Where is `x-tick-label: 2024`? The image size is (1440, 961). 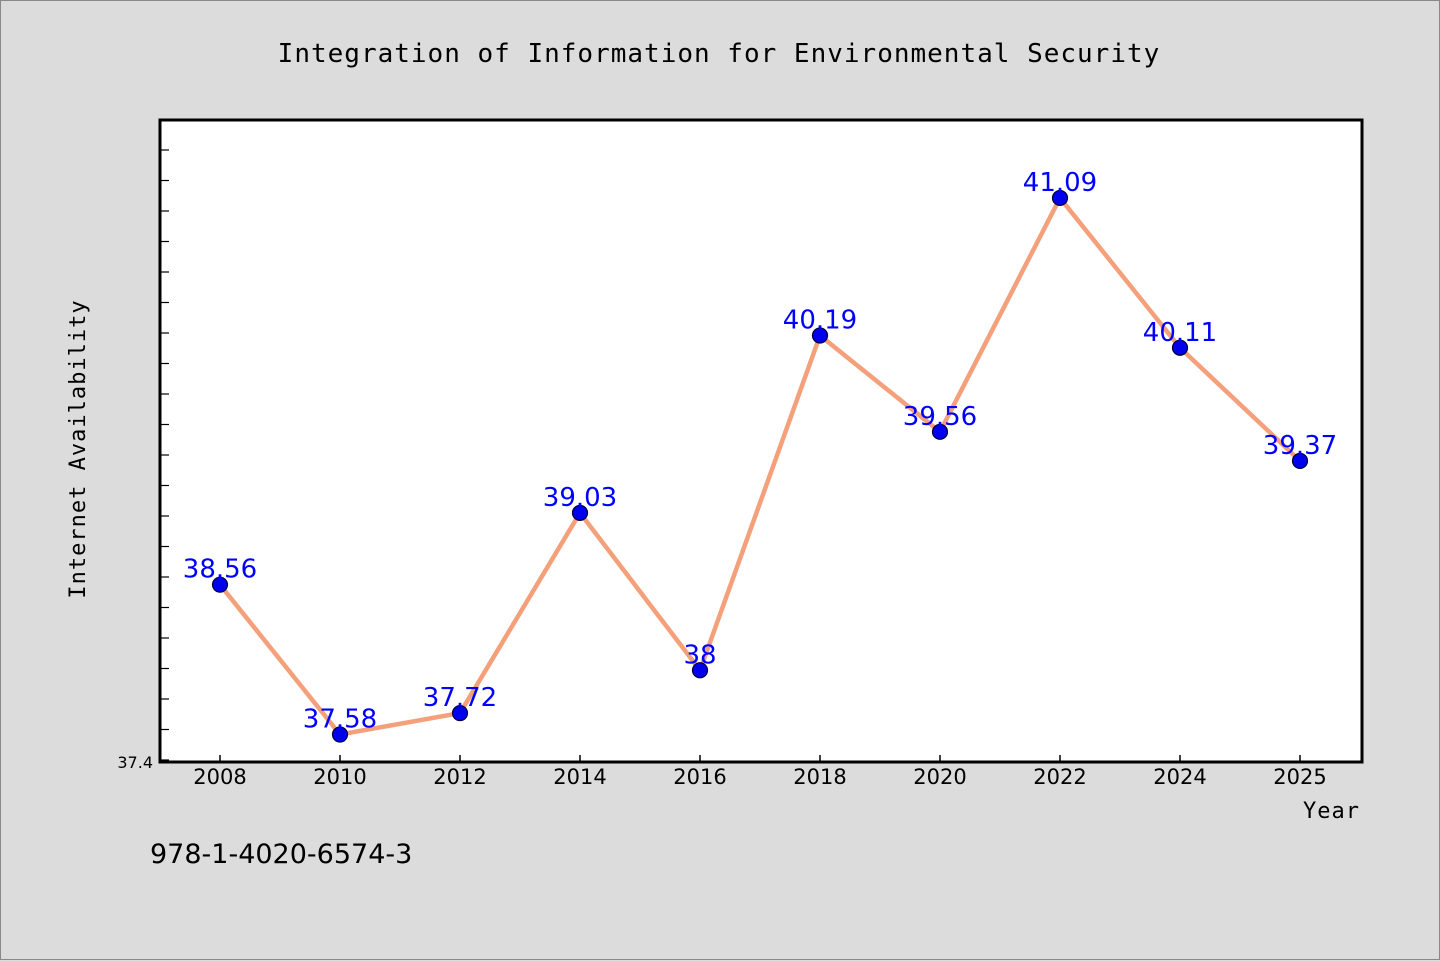
x-tick-label: 2024 is located at coordinates (1179, 777).